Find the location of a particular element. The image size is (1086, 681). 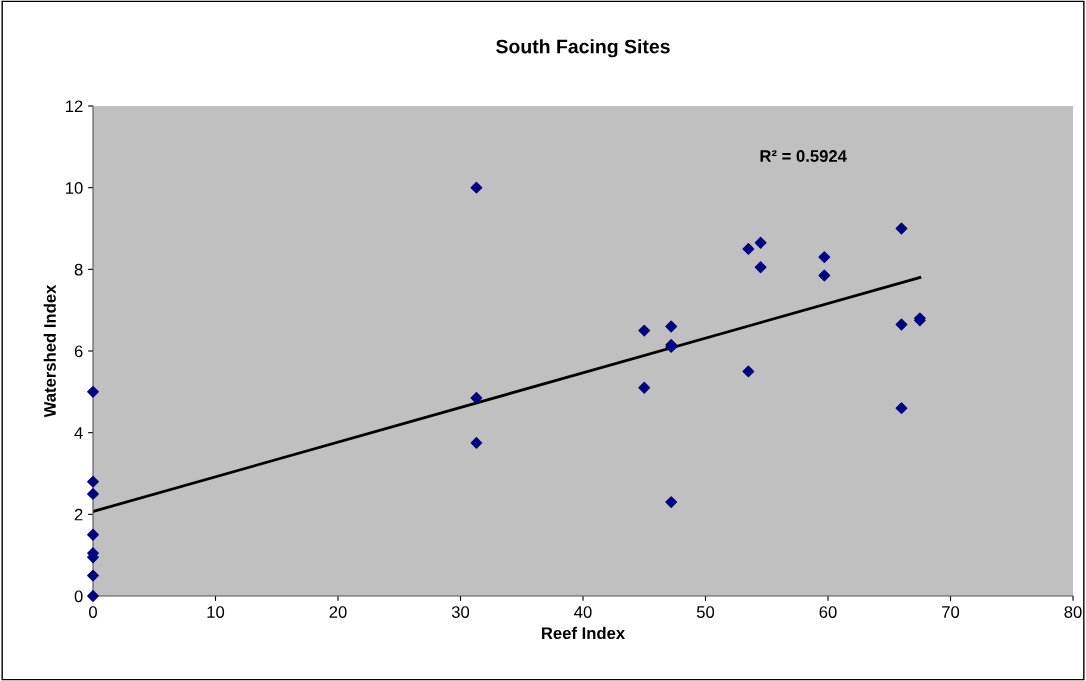

y-tick-label: 4 is located at coordinates (78, 433).